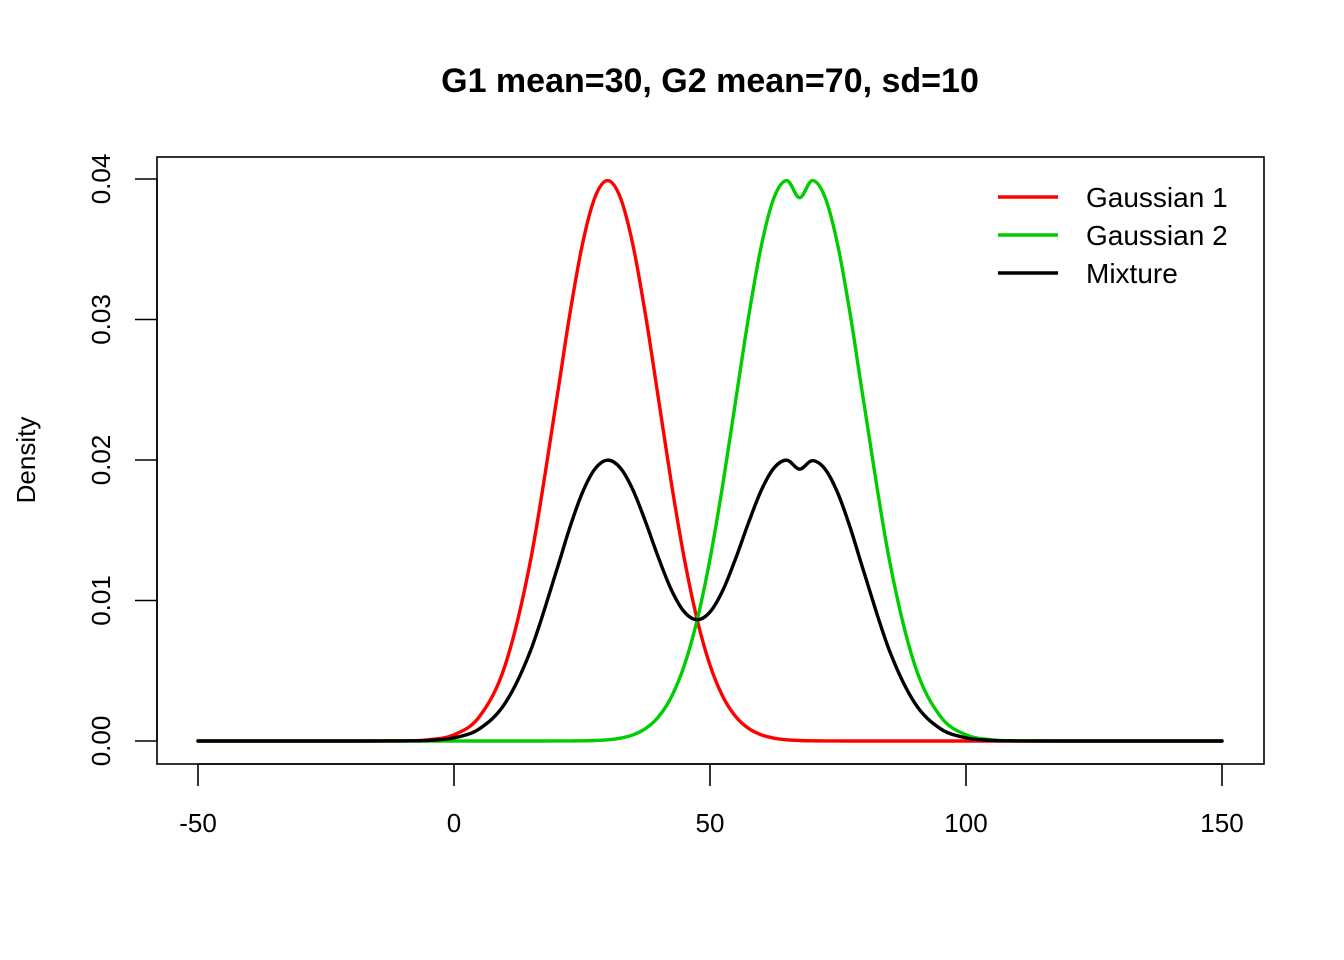 The image size is (1344, 960). What do you see at coordinates (454, 823) in the screenshot?
I see `x-tick-label: 0` at bounding box center [454, 823].